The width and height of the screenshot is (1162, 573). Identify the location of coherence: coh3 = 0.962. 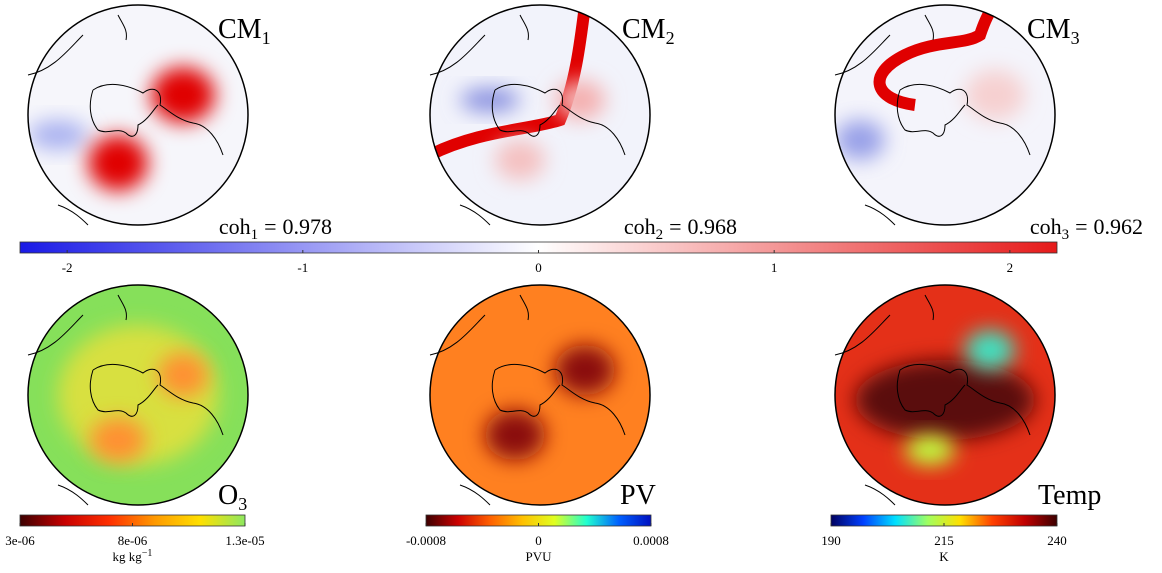
(1086, 228).